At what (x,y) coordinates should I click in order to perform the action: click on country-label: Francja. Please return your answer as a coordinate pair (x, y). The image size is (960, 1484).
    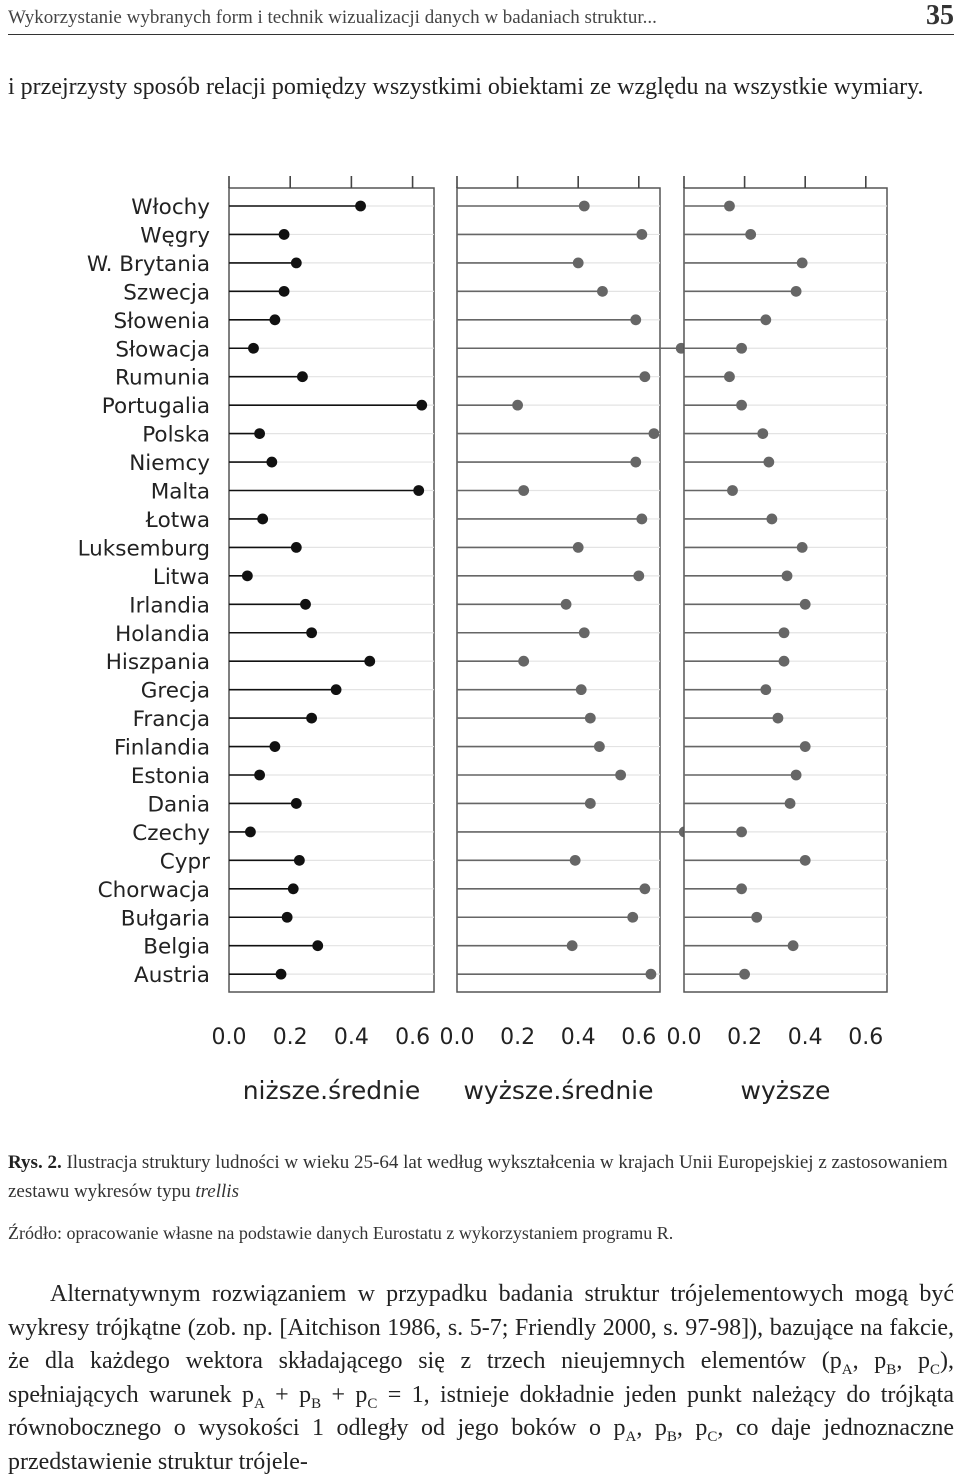
    Looking at the image, I should click on (171, 719).